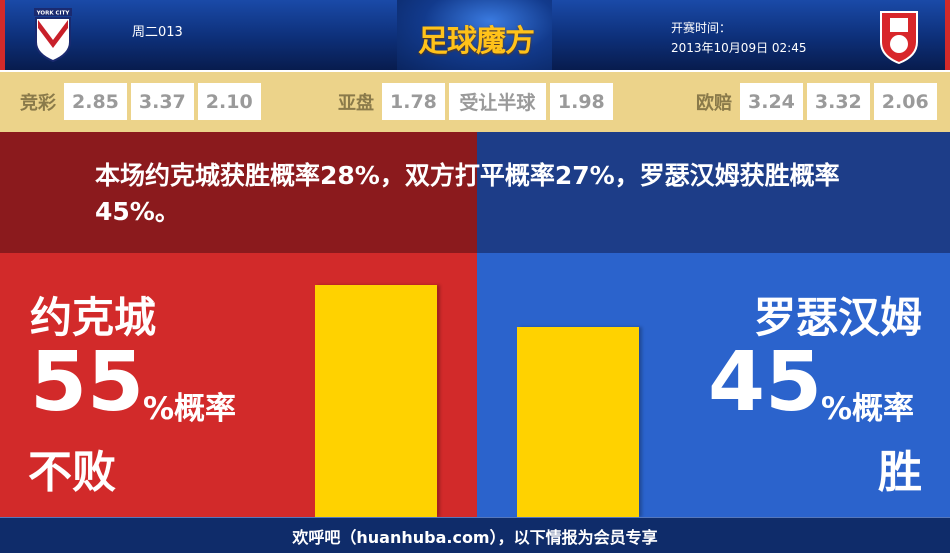 The height and width of the screenshot is (553, 950). What do you see at coordinates (87, 382) in the screenshot?
I see `home-percent: 55` at bounding box center [87, 382].